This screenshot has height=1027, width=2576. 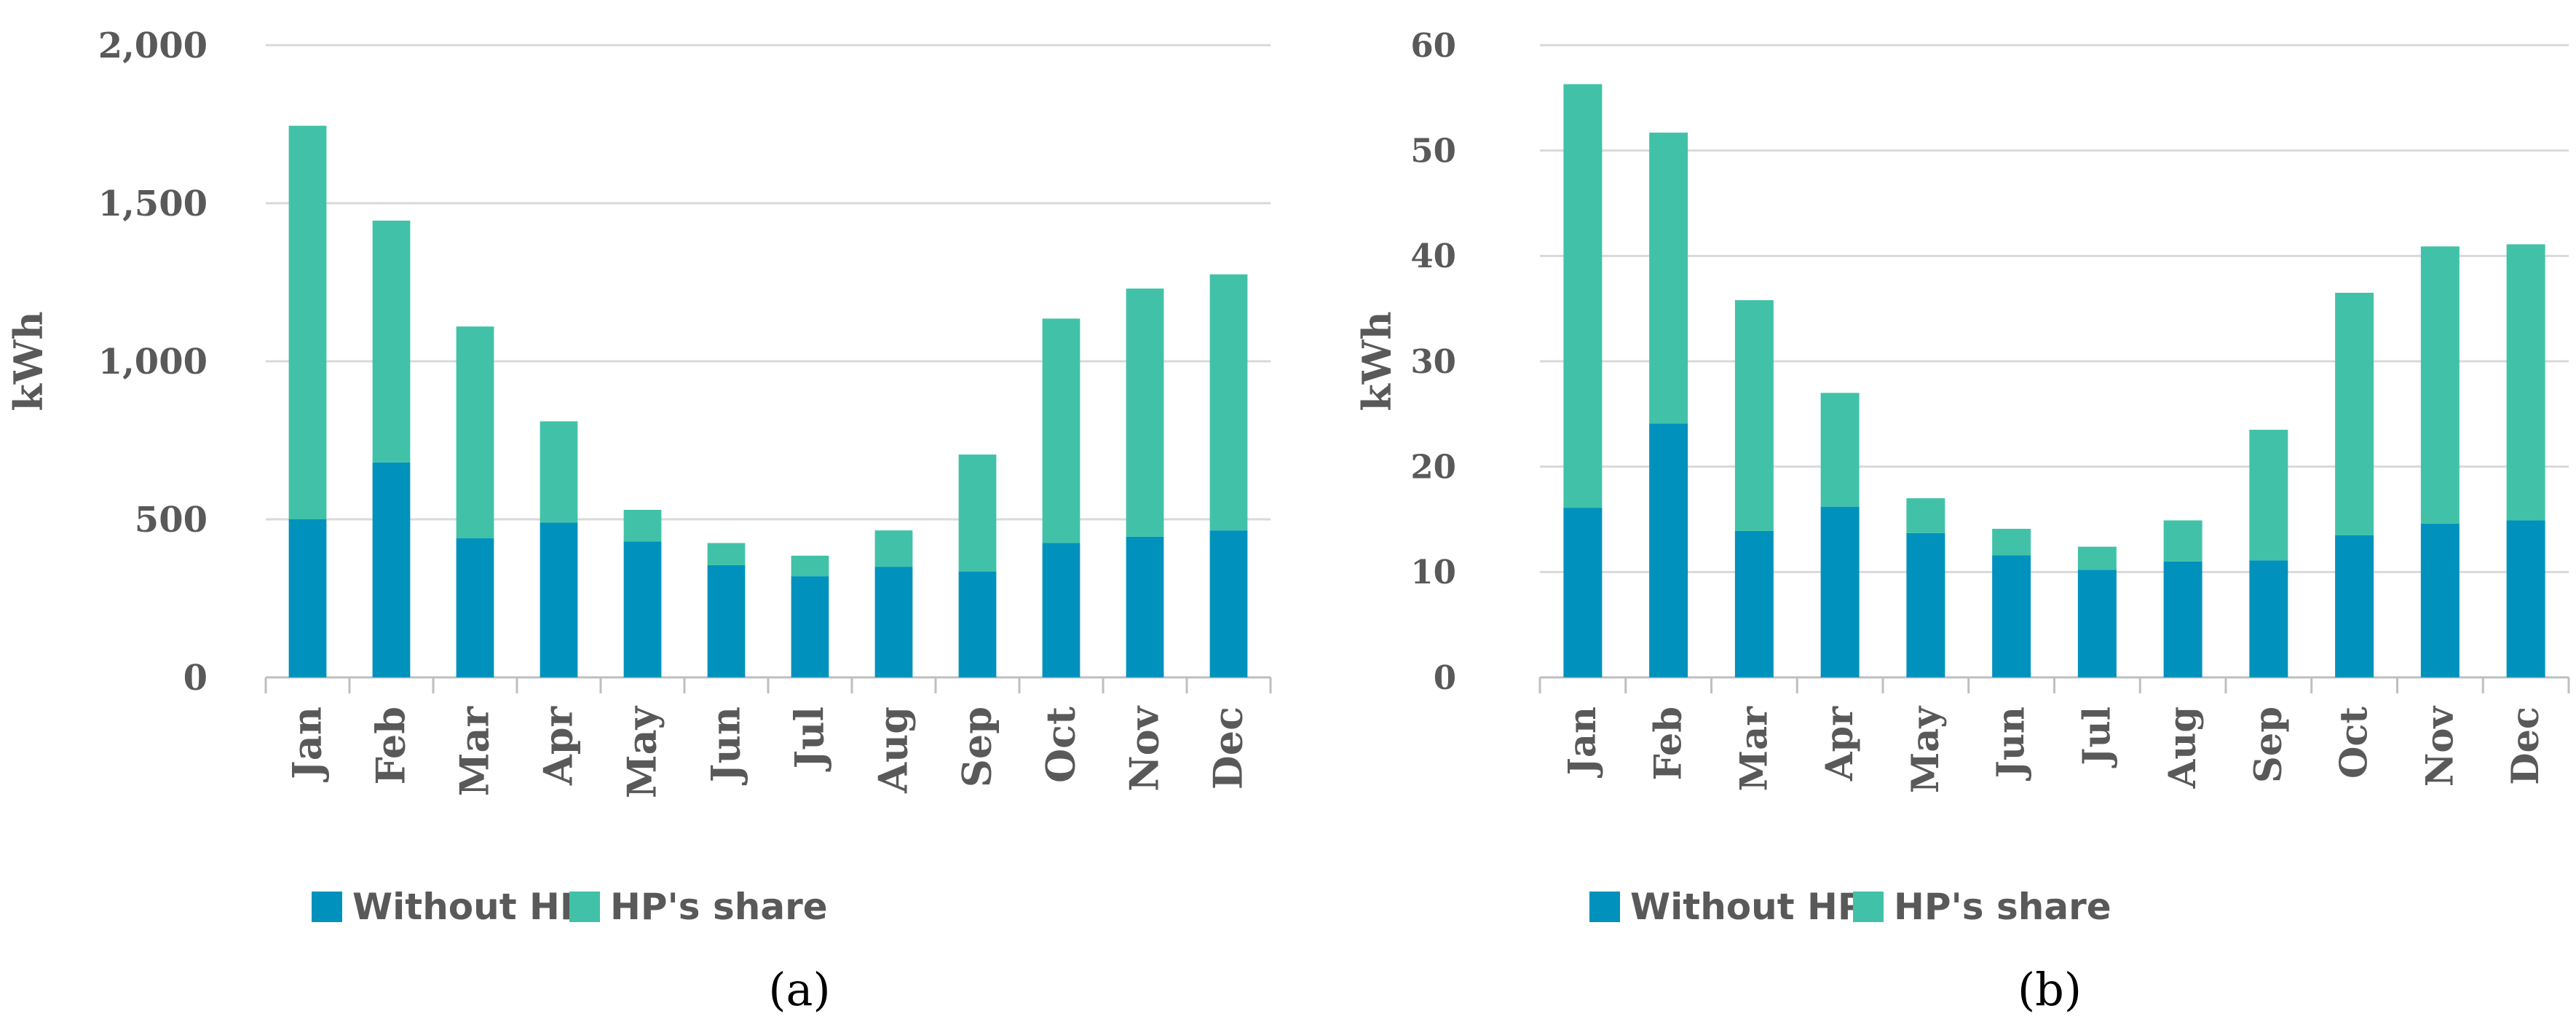 I want to click on figure-caption: (a), so click(x=799, y=989).